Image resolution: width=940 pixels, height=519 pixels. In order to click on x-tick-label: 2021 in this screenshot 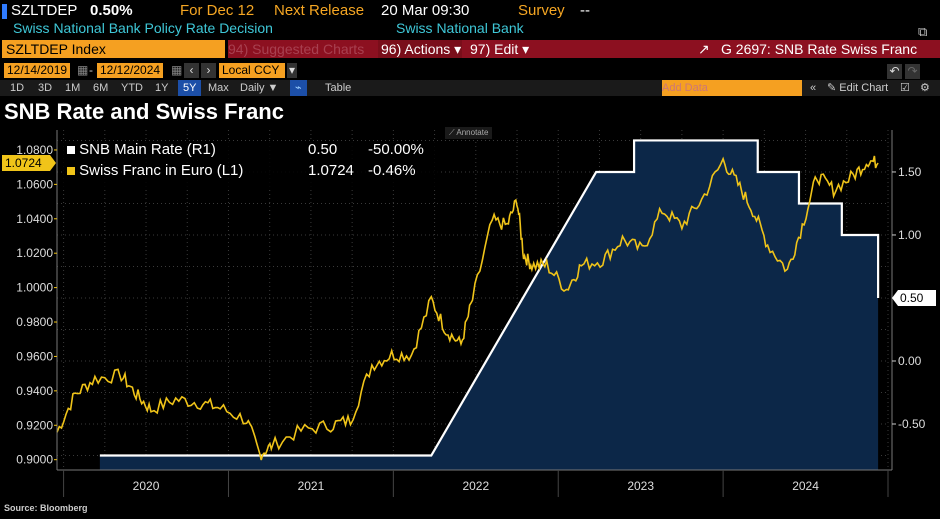, I will do `click(311, 486)`.